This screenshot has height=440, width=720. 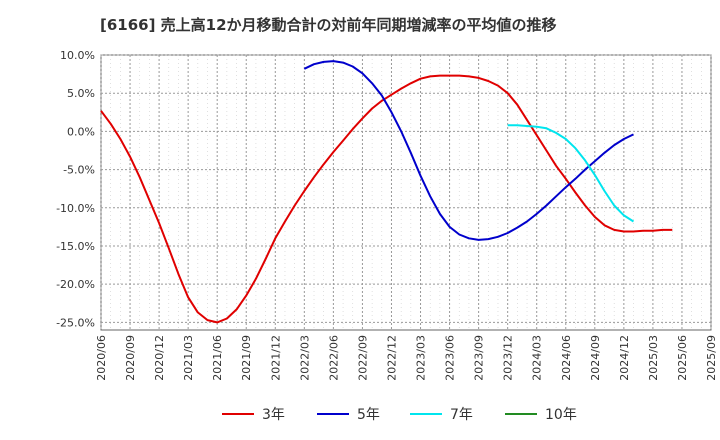 I want to click on series-line-7年, so click(x=571, y=173).